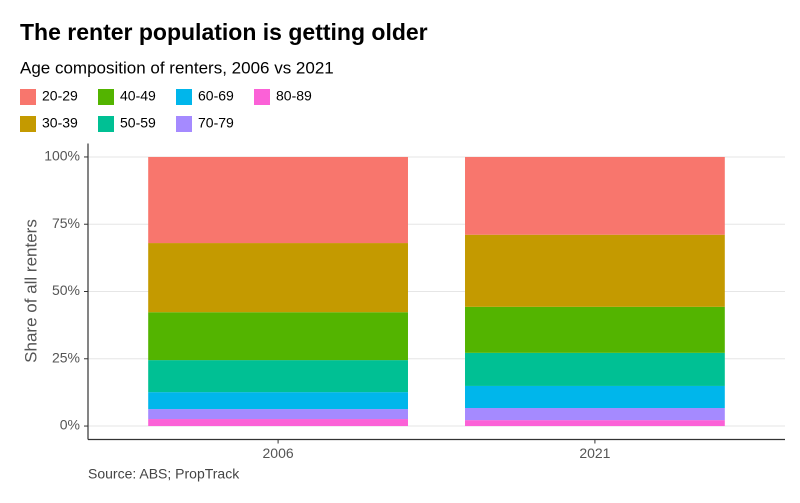  Describe the element at coordinates (66, 357) in the screenshot. I see `y-tick-label: 25%` at that location.